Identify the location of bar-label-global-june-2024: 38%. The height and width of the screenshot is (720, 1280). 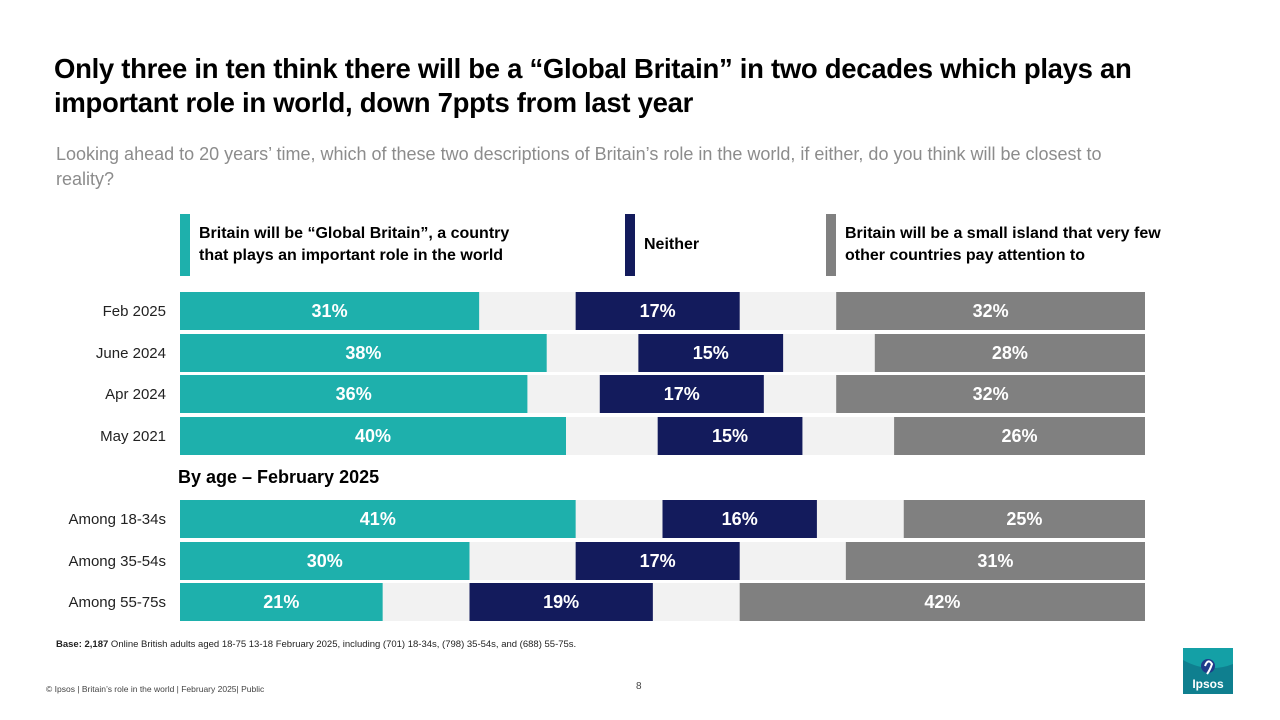
(363, 353).